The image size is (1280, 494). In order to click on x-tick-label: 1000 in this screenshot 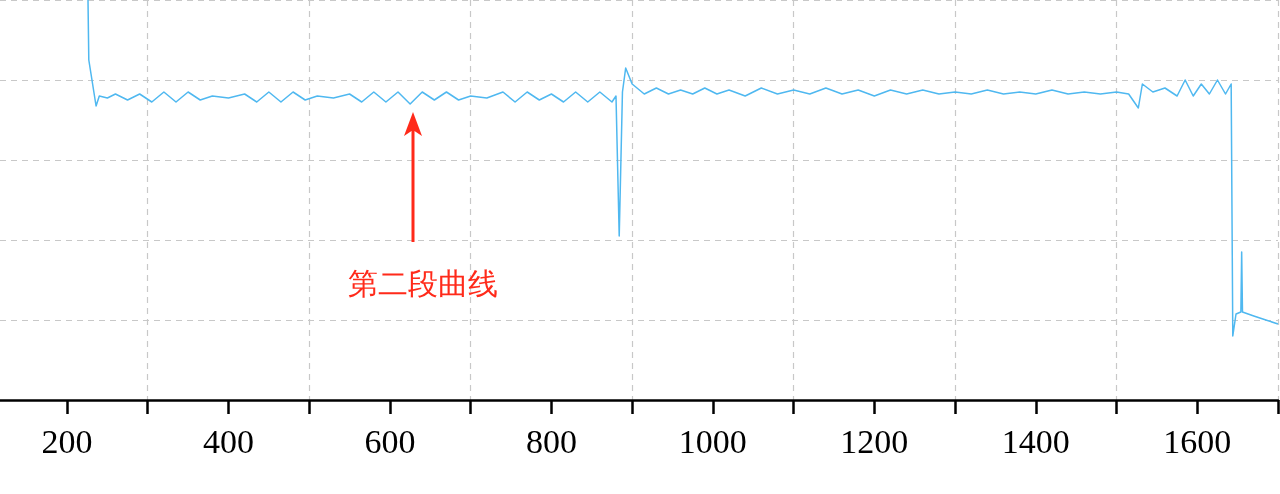, I will do `click(712, 441)`.